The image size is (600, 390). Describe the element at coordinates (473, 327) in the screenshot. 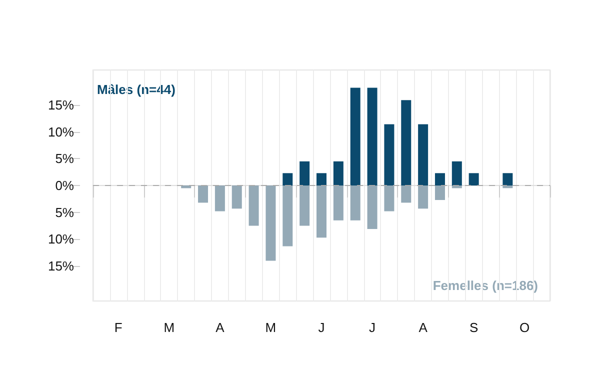

I see `x-tick-label: S` at that location.